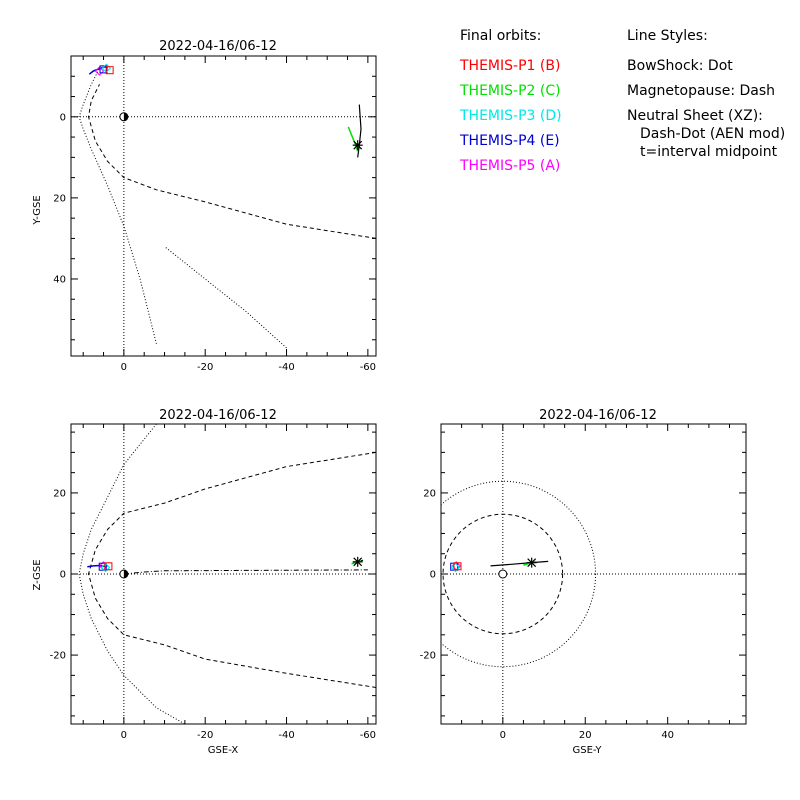 The image size is (800, 800). What do you see at coordinates (125, 116) in the screenshot?
I see `xy-earth-day-side` at bounding box center [125, 116].